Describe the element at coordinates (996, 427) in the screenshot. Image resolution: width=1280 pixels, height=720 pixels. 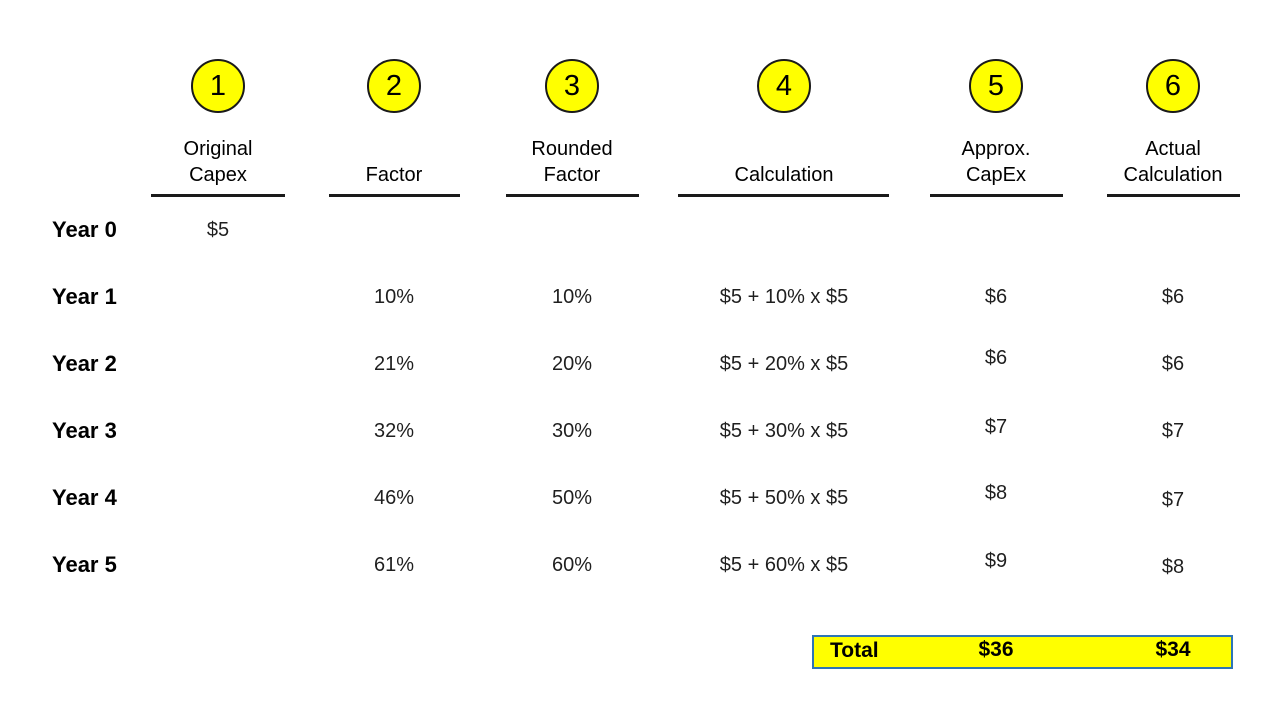
I see `cell-year3-approx-capex: $7` at that location.